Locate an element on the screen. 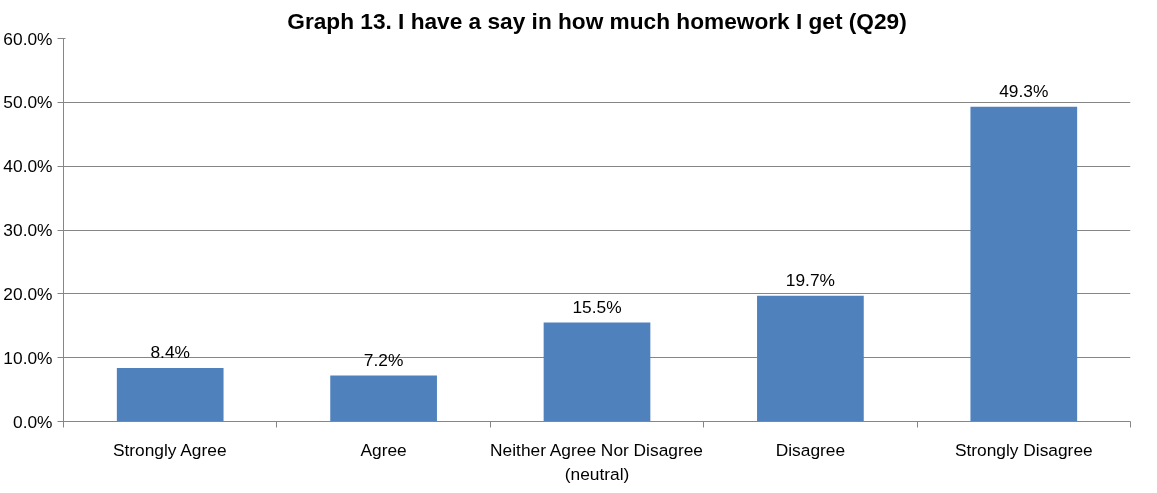 This screenshot has height=493, width=1157. data-label: 49.3% is located at coordinates (1024, 90).